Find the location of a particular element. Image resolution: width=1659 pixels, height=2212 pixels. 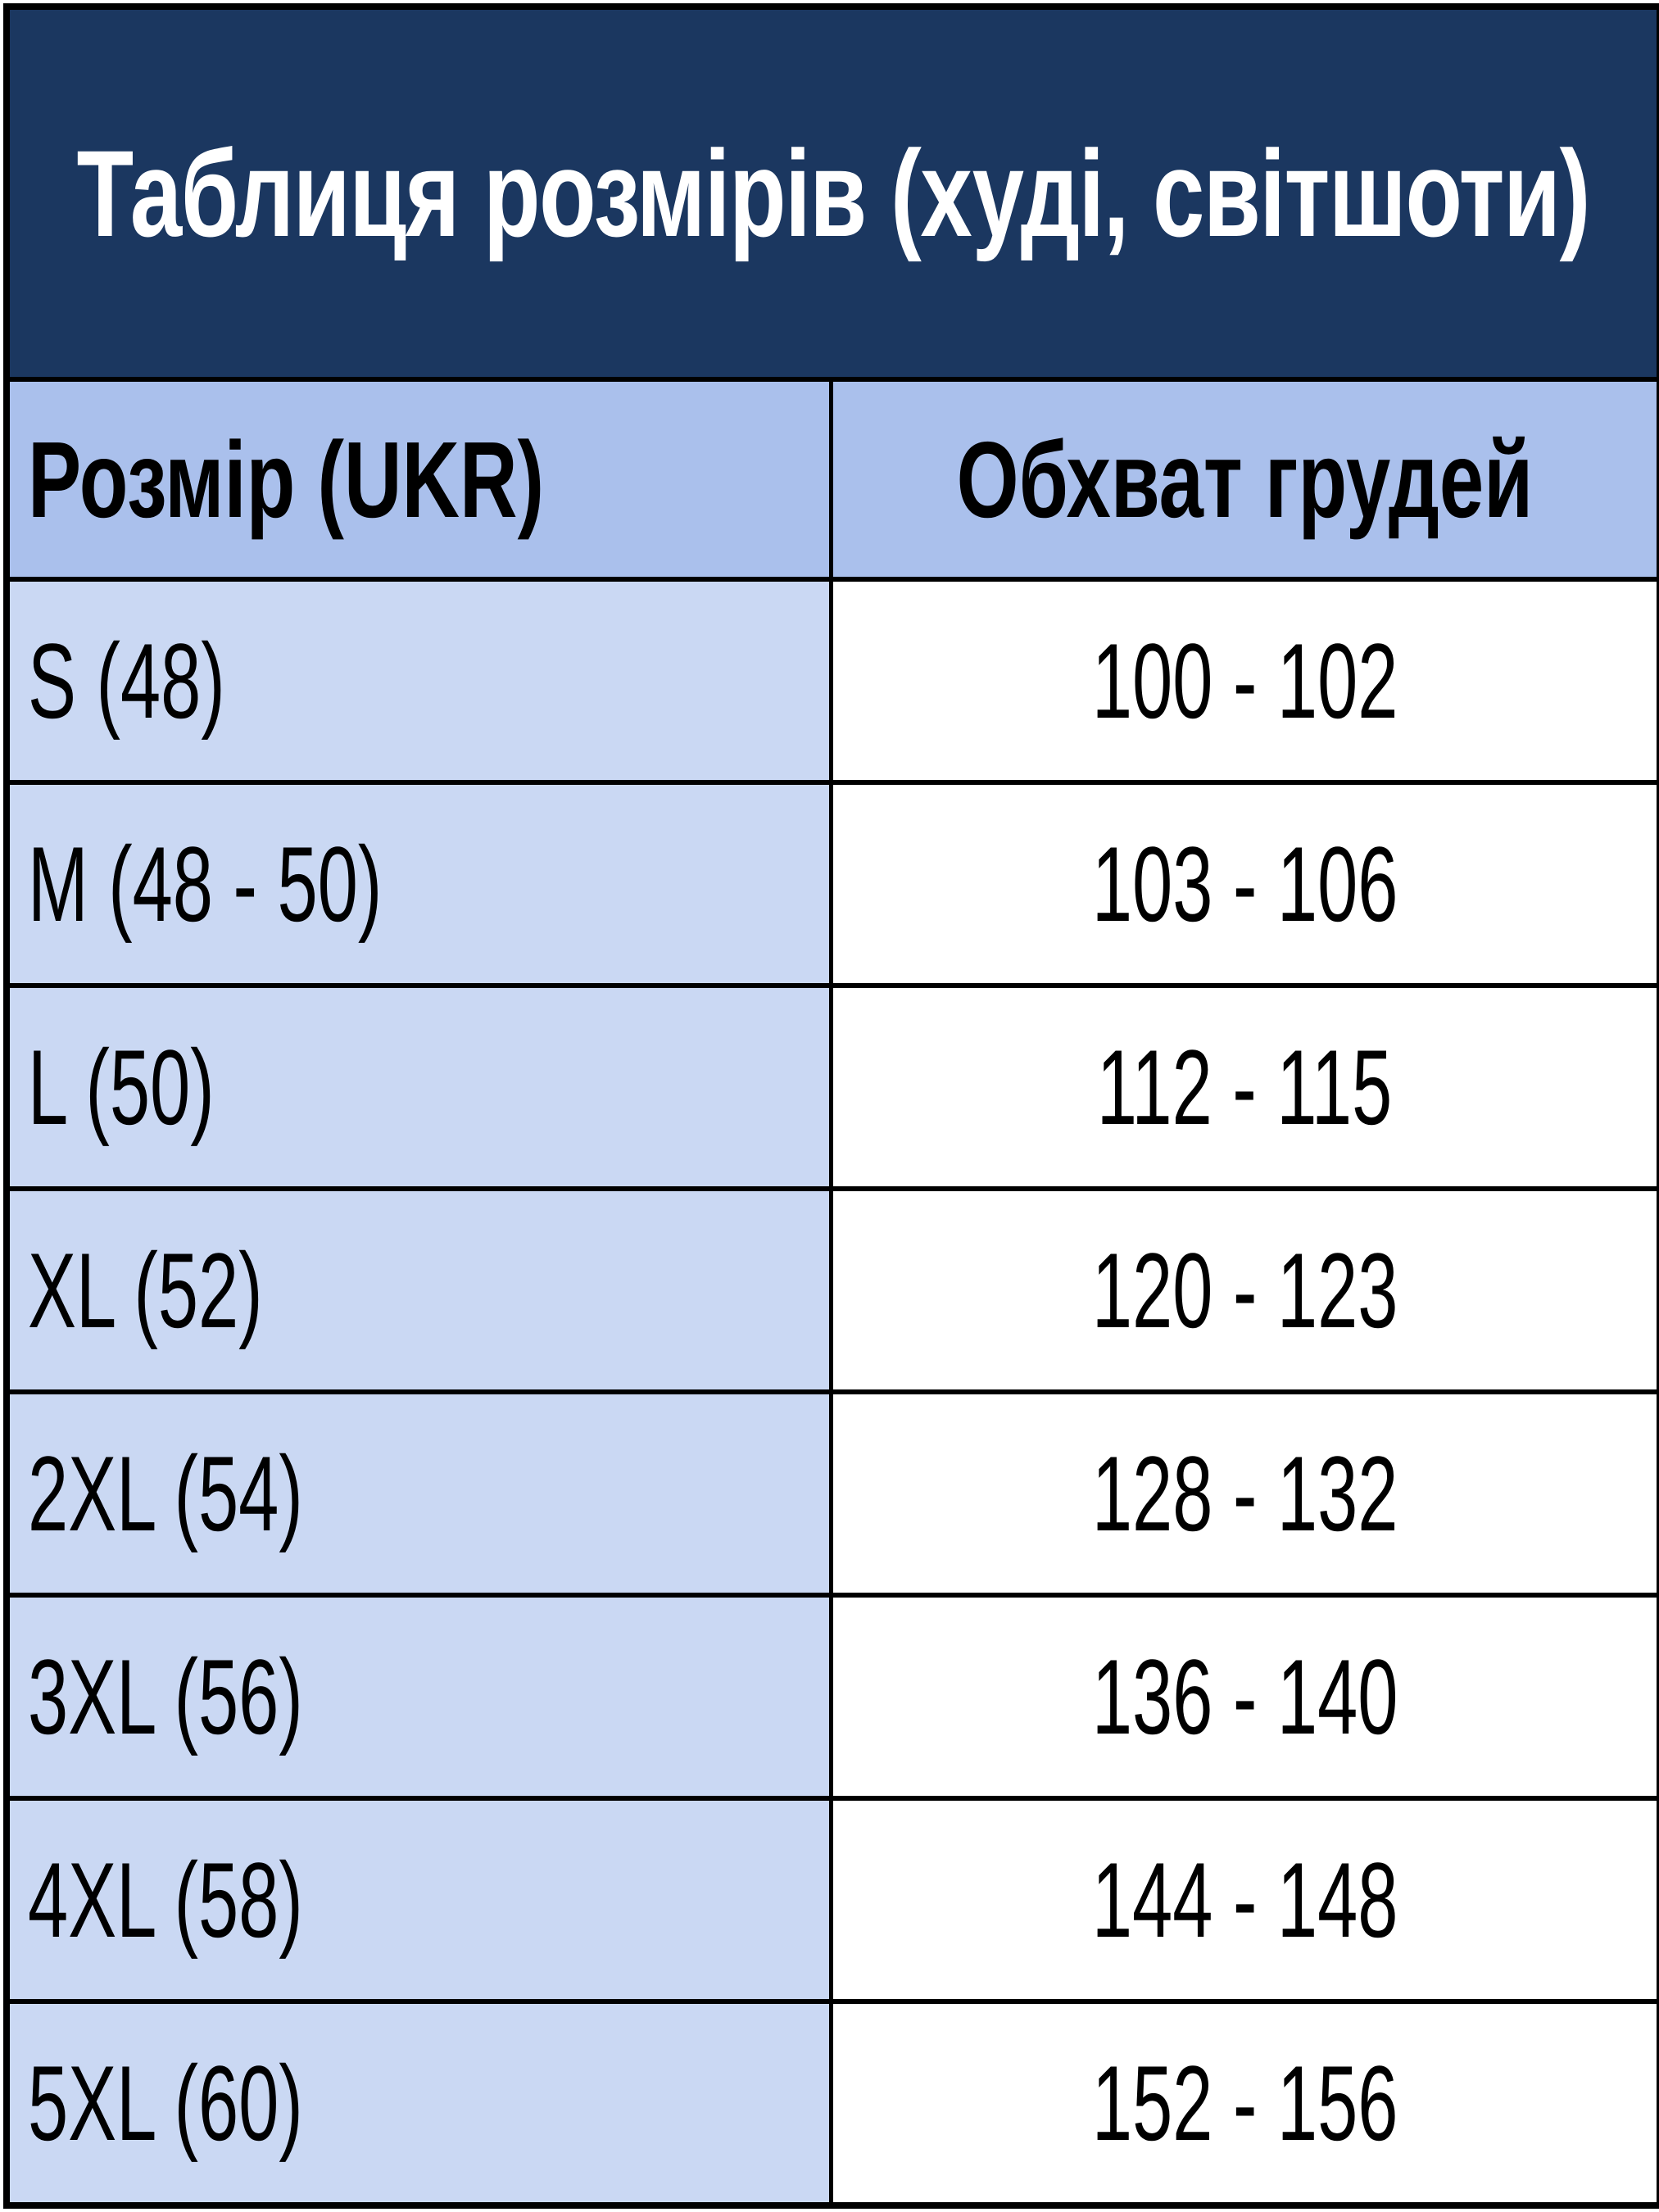

chest-cell: 136 - 140 is located at coordinates (1245, 1697).